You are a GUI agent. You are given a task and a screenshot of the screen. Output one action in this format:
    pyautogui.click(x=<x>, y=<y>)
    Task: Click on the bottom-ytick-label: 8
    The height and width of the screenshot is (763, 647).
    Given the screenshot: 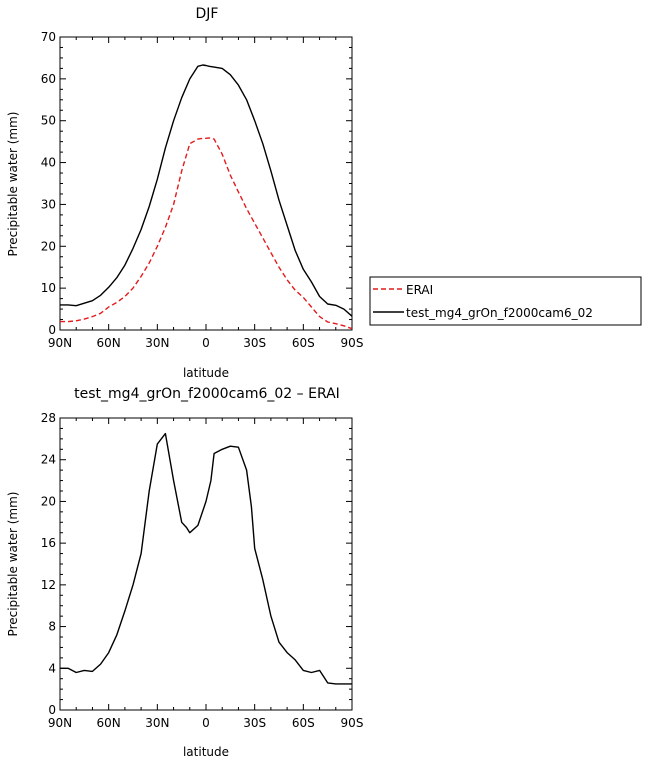 What is the action you would take?
    pyautogui.click(x=52, y=627)
    